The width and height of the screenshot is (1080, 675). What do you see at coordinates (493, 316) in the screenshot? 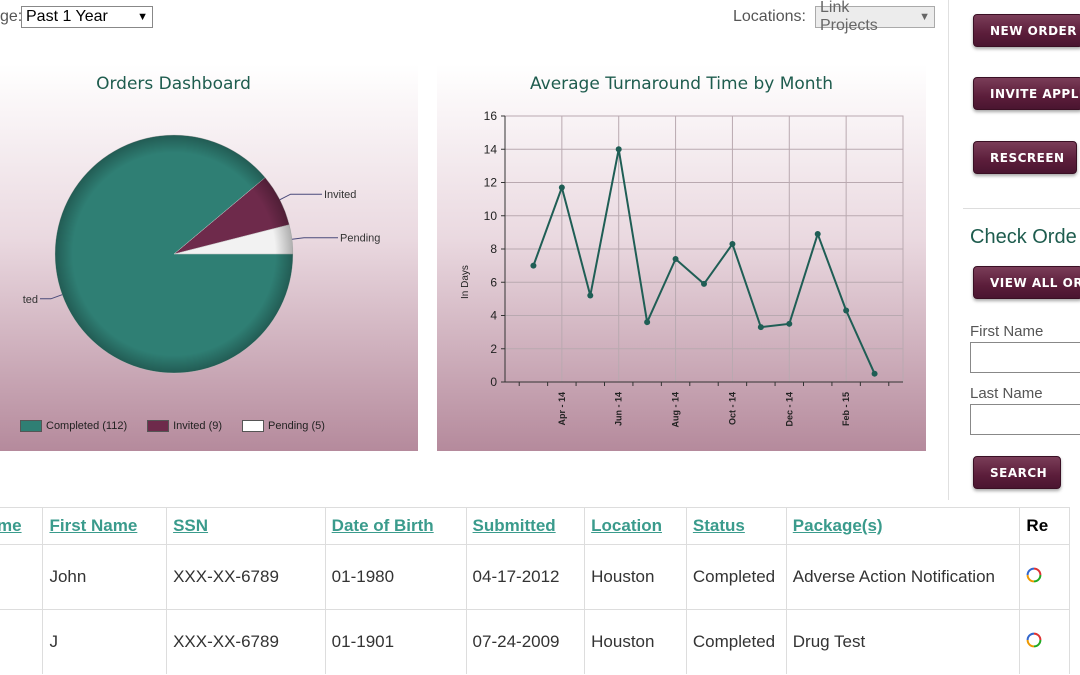
I see `y-tick-label: 4` at bounding box center [493, 316].